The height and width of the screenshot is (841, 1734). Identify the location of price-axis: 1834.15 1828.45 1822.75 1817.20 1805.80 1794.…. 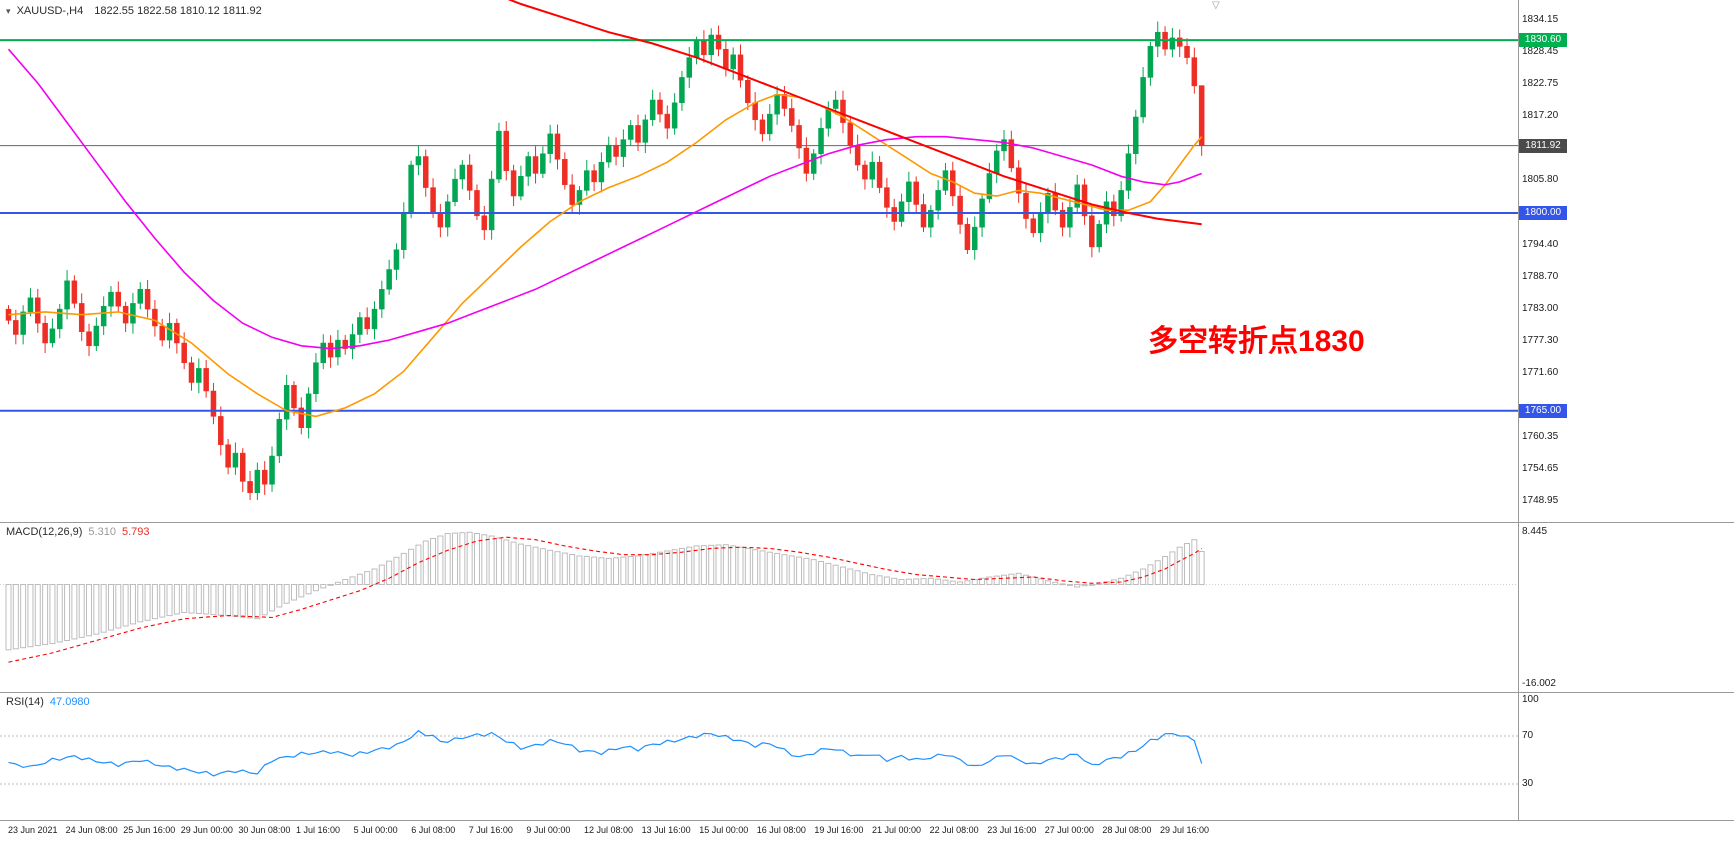
(1626, 410).